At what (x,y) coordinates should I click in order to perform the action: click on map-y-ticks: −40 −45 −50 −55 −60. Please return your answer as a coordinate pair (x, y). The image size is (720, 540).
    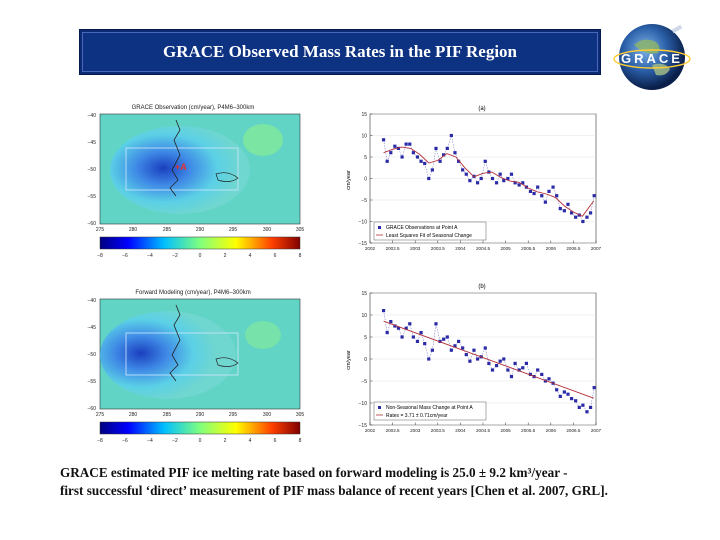
    Looking at the image, I should click on (92, 355).